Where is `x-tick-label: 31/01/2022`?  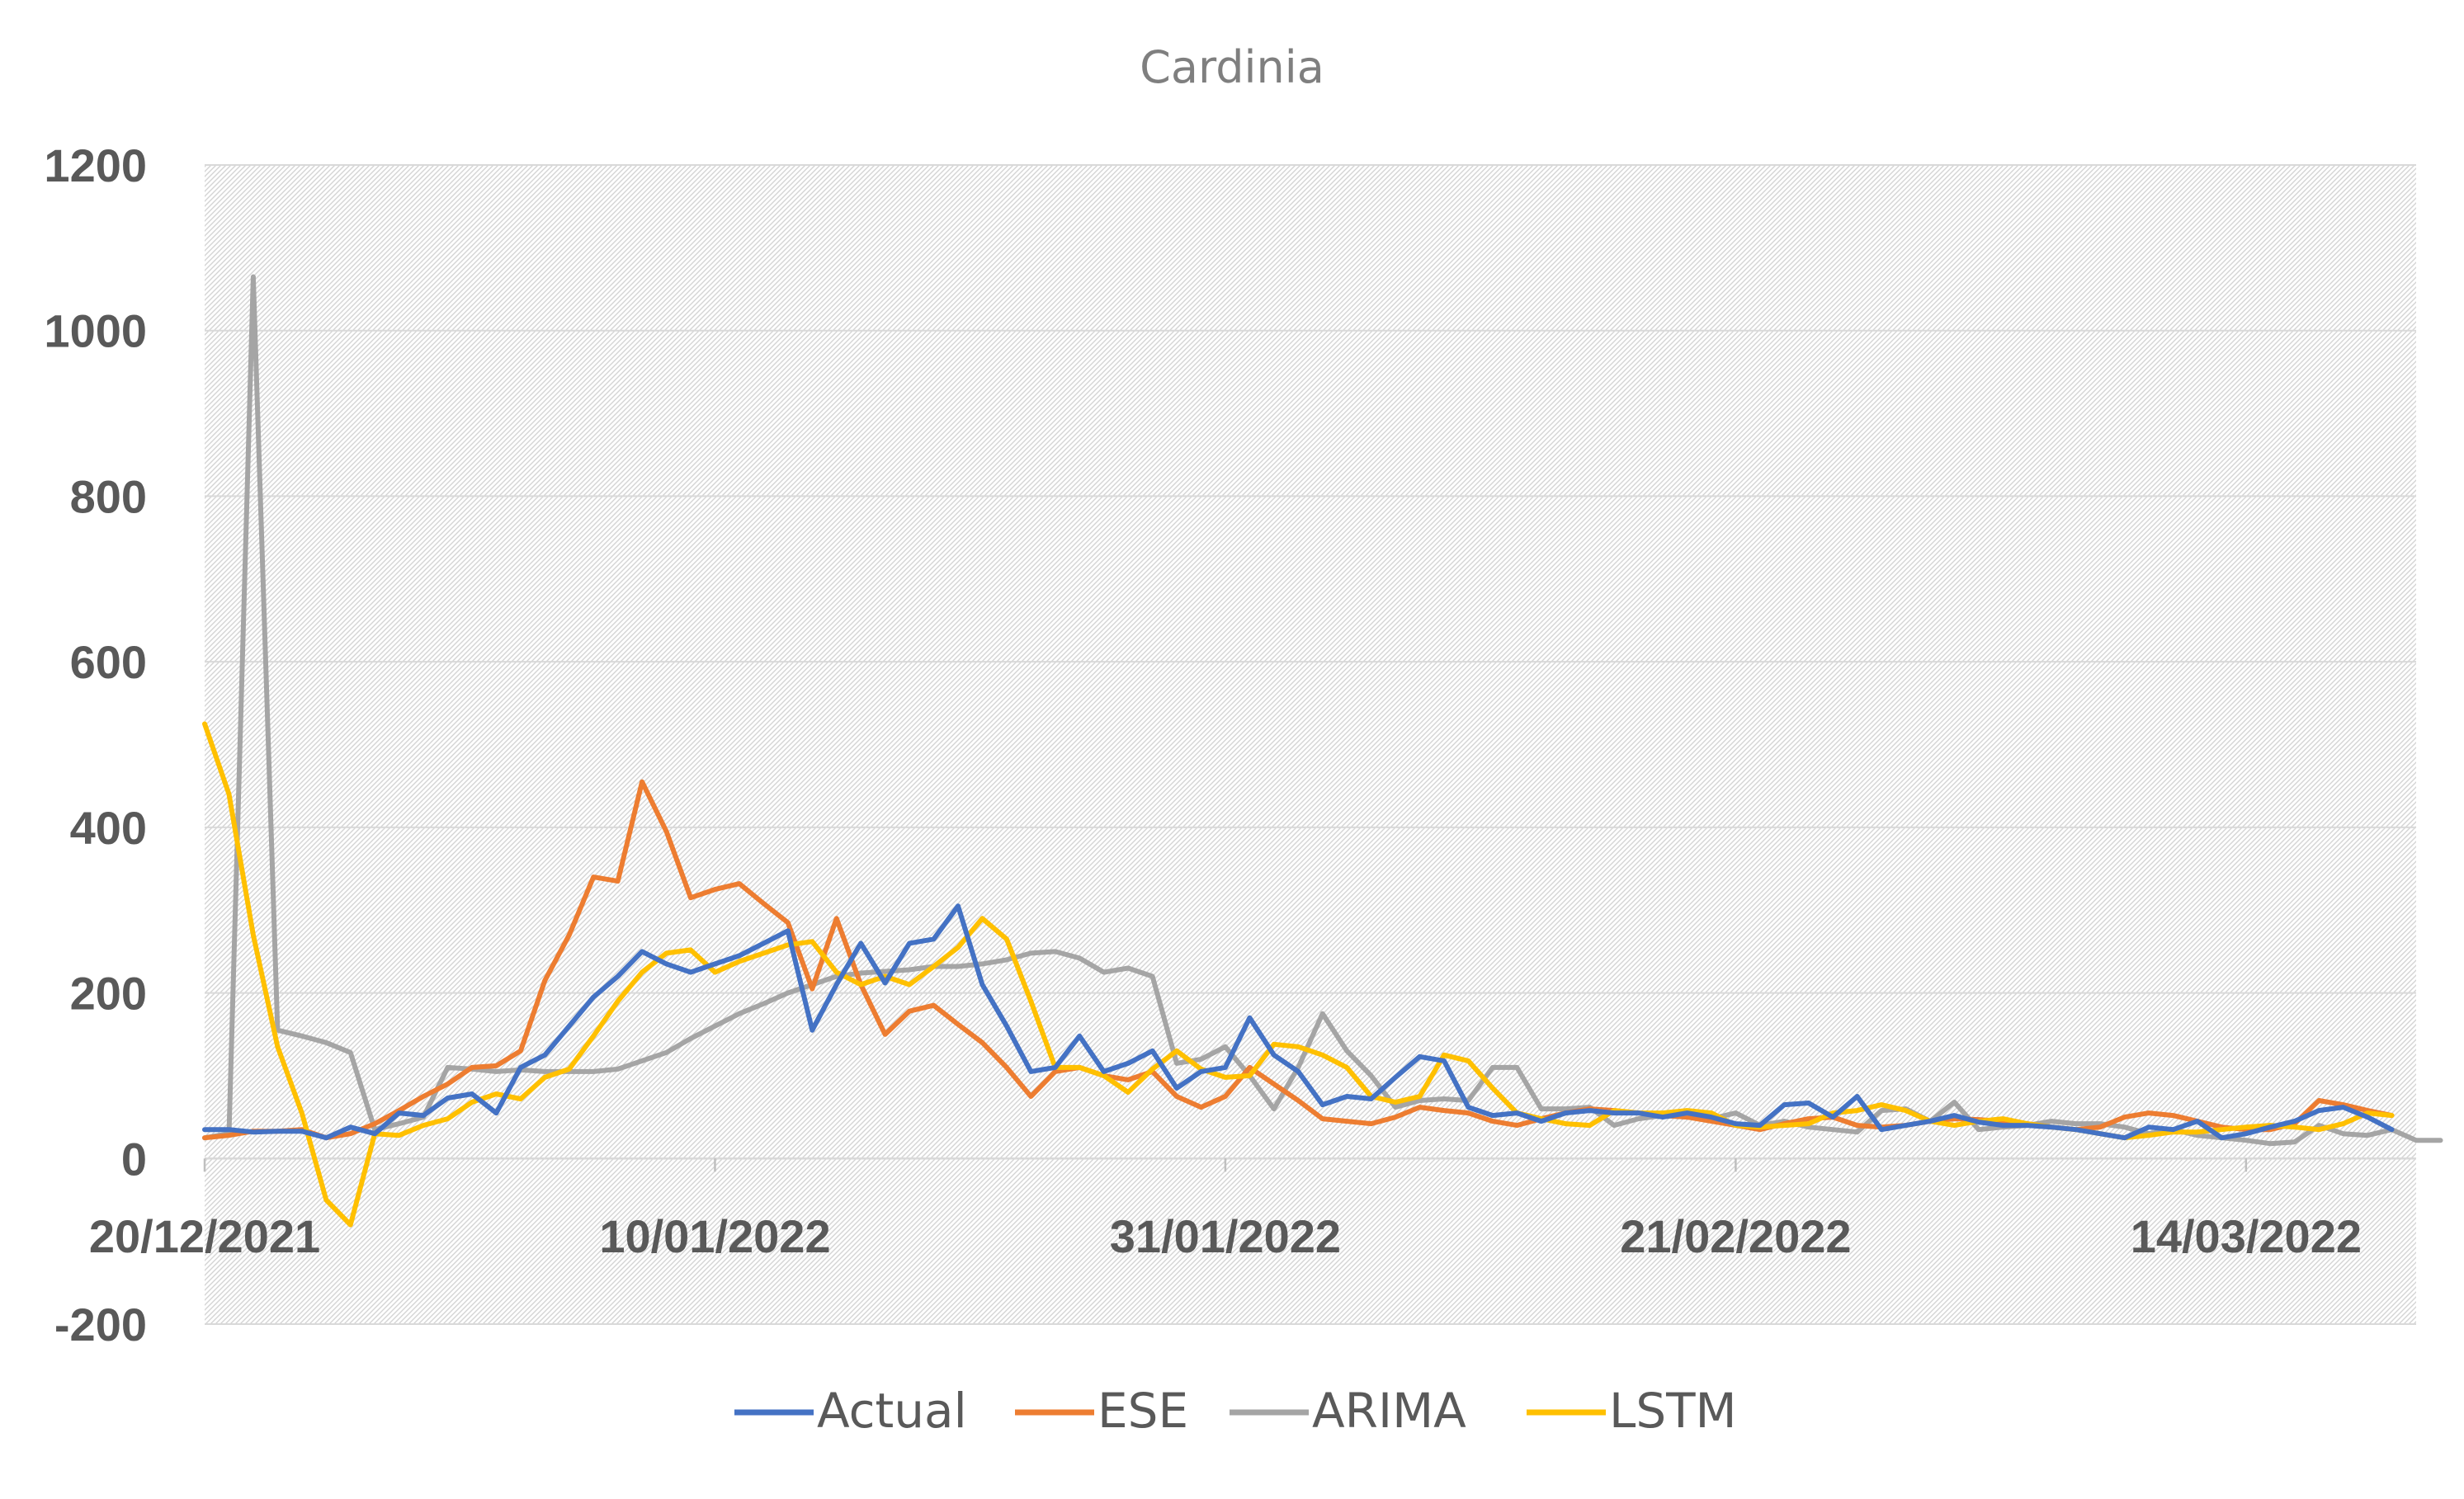
x-tick-label: 31/01/2022 is located at coordinates (1225, 1236).